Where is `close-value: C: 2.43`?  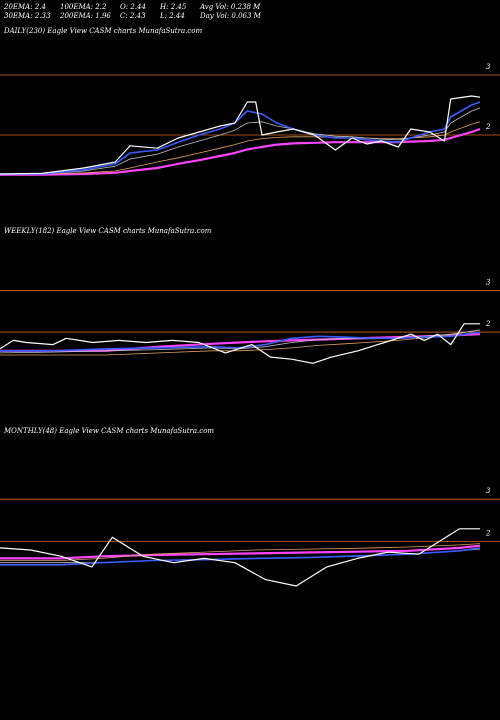
close-value: C: 2.43 is located at coordinates (133, 16).